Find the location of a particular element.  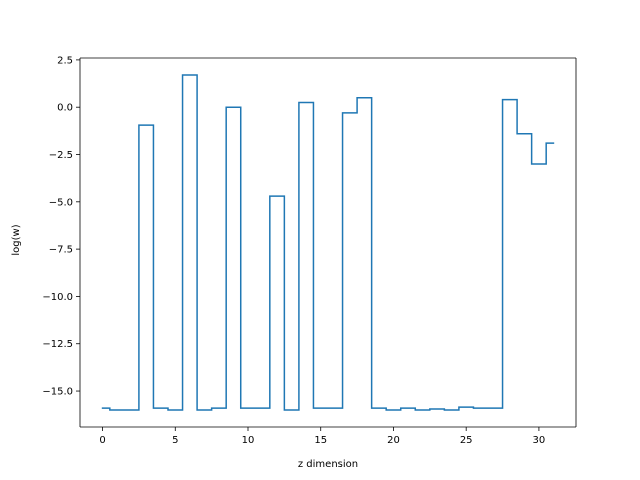

x-tick-label: 10 is located at coordinates (248, 440).